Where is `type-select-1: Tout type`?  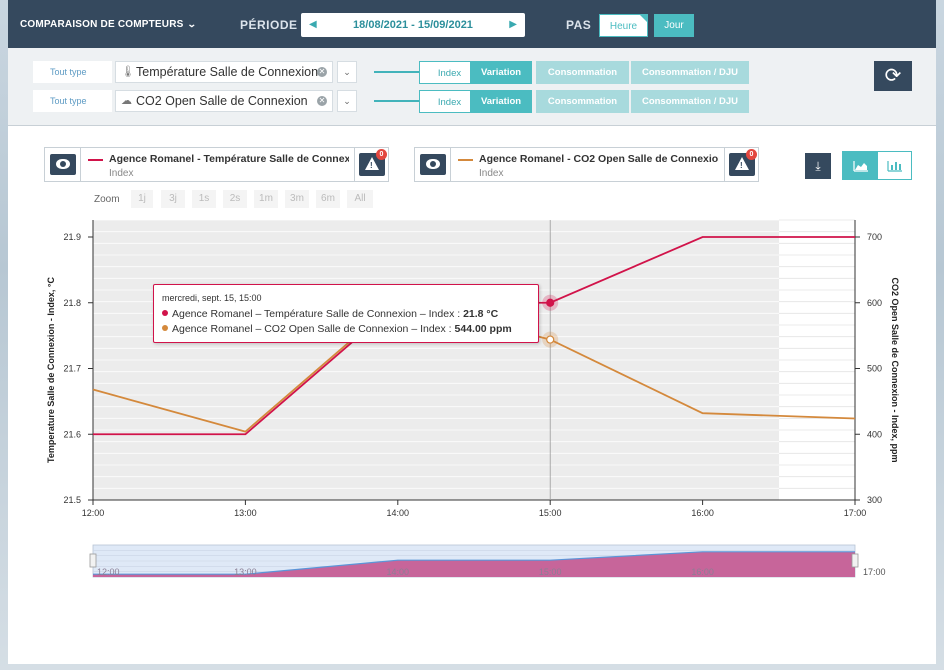 type-select-1: Tout type is located at coordinates (72, 72).